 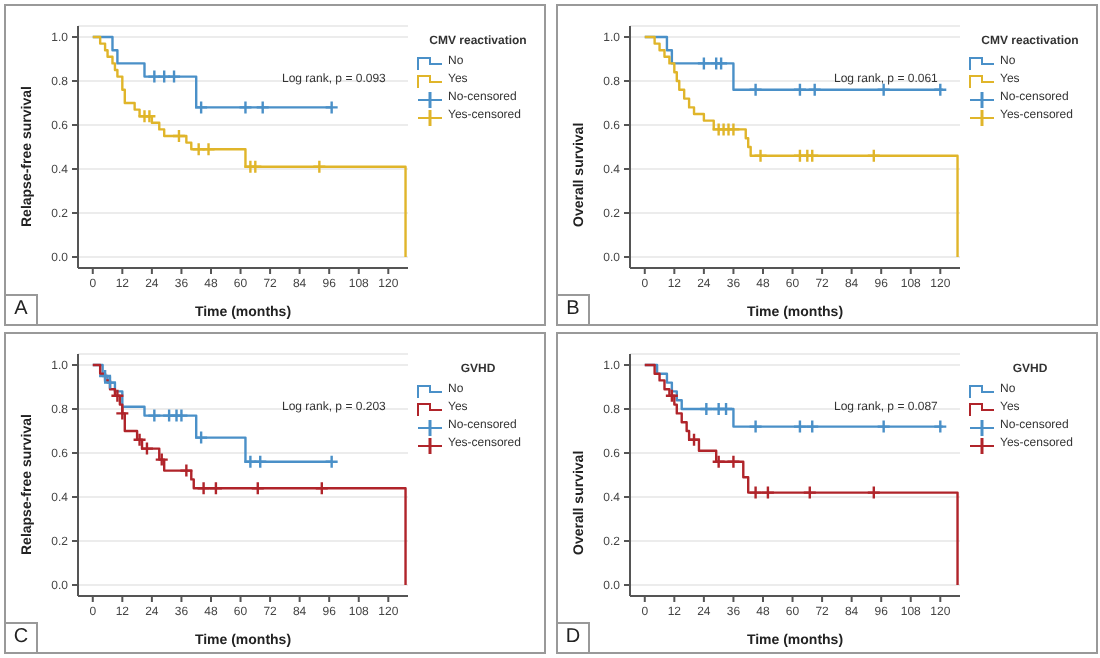 I want to click on text: A, so click(x=22, y=309).